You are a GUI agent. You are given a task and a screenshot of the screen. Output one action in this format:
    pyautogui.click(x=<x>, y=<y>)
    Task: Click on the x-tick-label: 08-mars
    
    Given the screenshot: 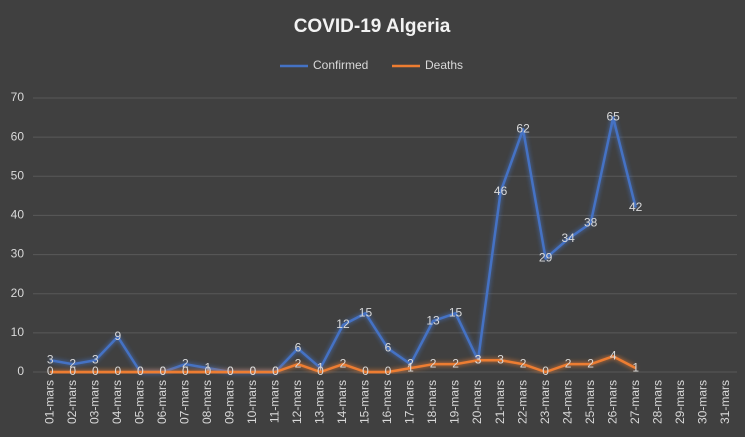 What is the action you would take?
    pyautogui.click(x=207, y=402)
    